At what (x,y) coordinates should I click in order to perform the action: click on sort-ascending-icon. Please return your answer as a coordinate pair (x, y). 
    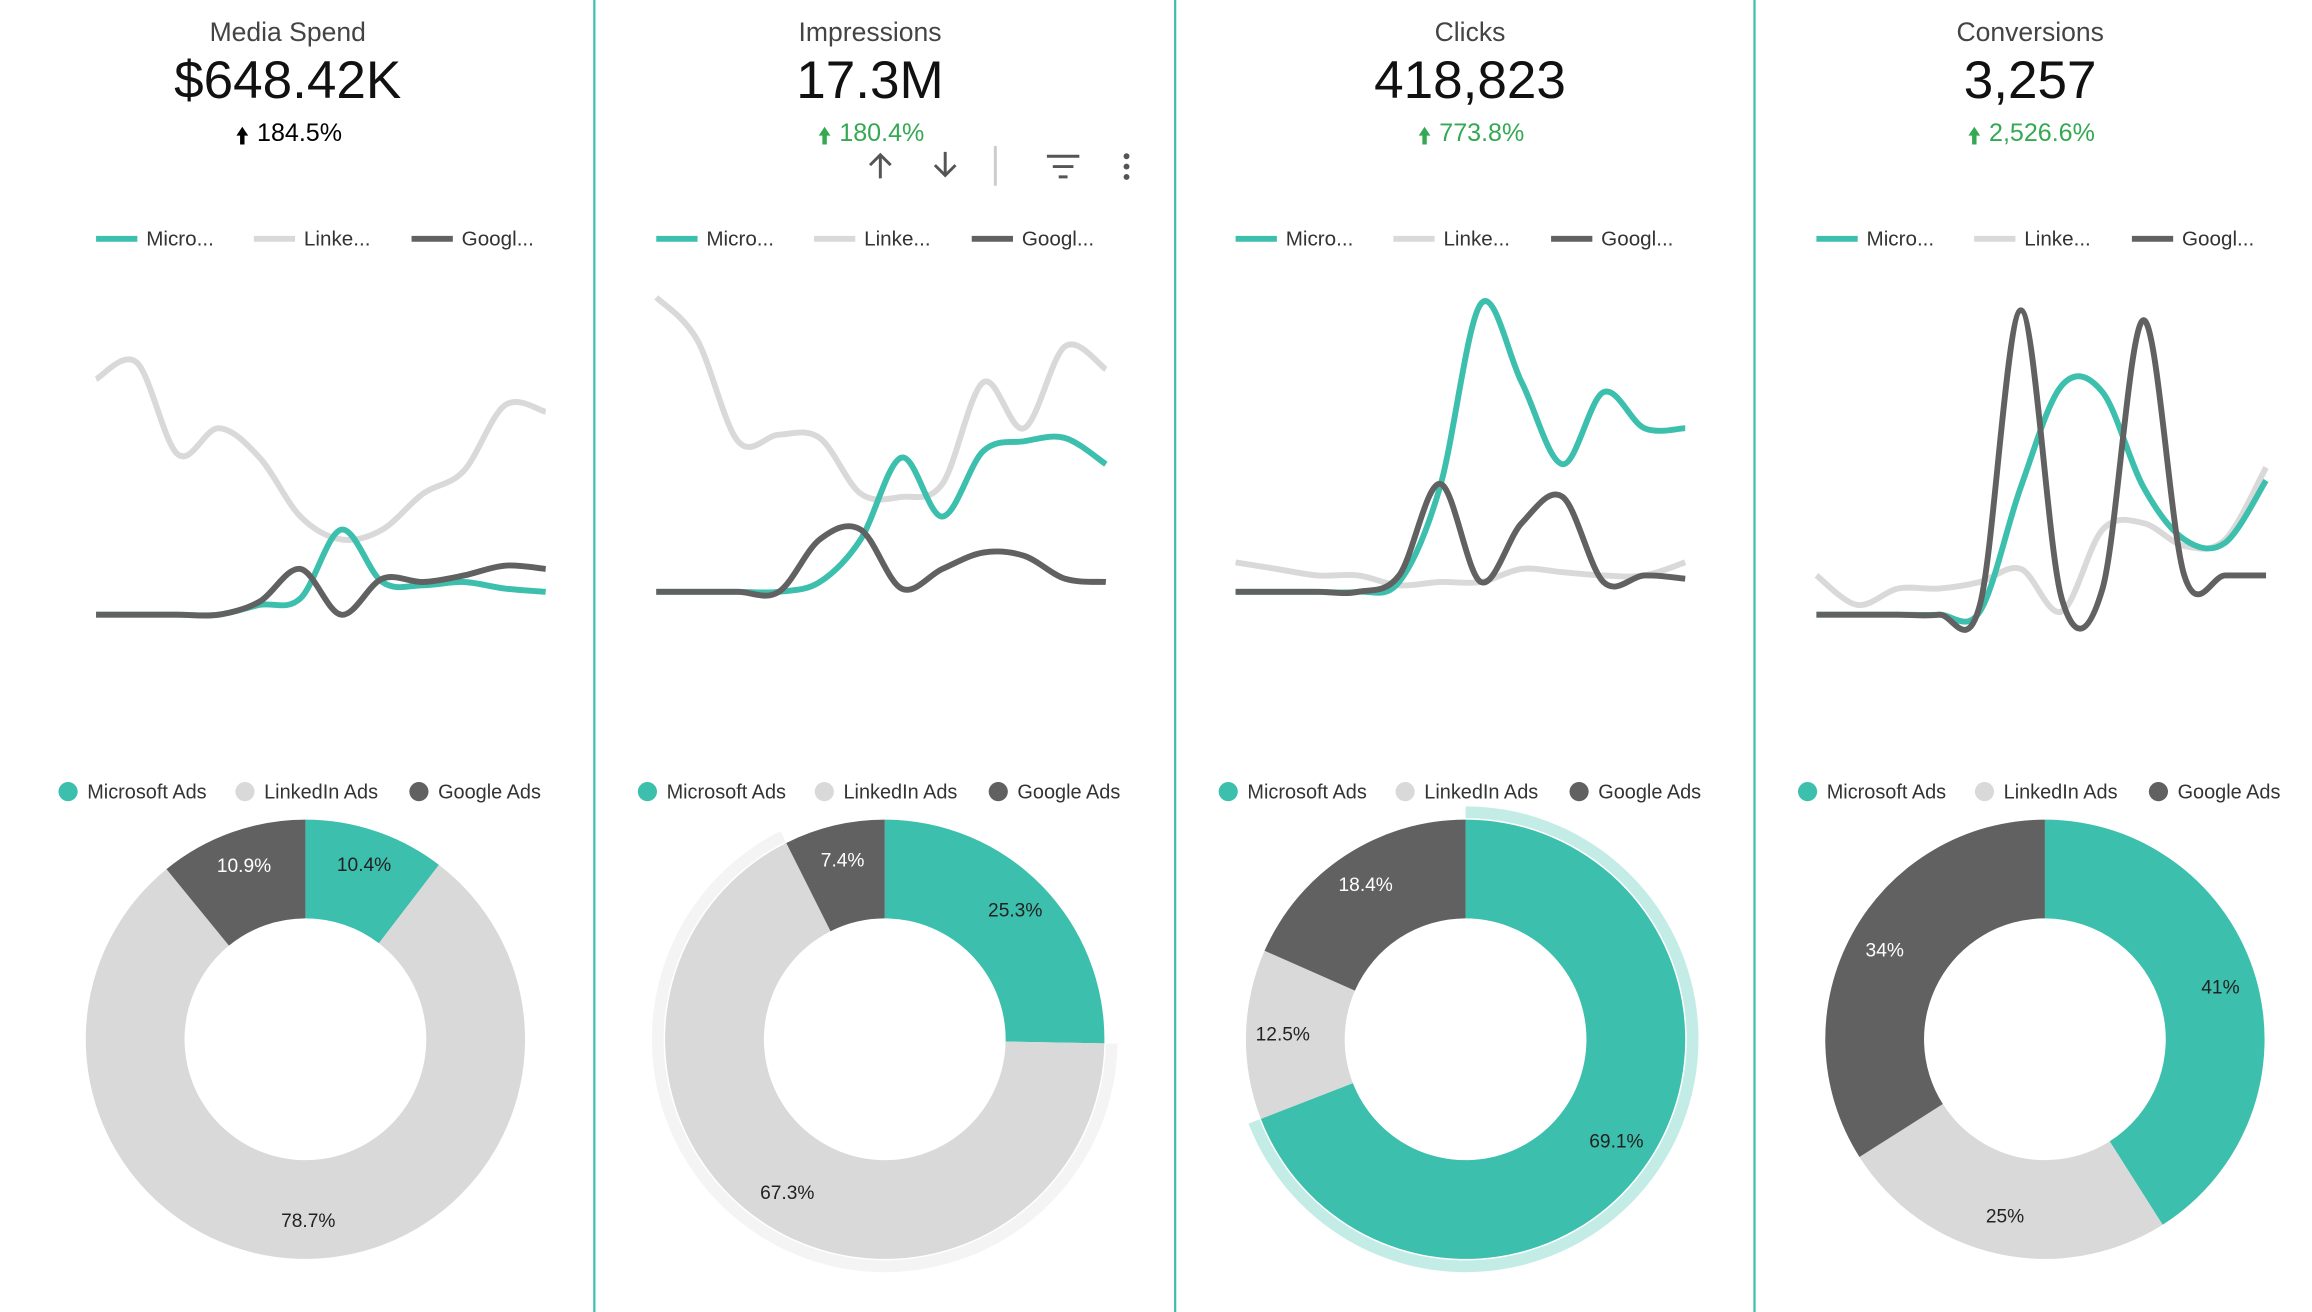
    Looking at the image, I should click on (880, 165).